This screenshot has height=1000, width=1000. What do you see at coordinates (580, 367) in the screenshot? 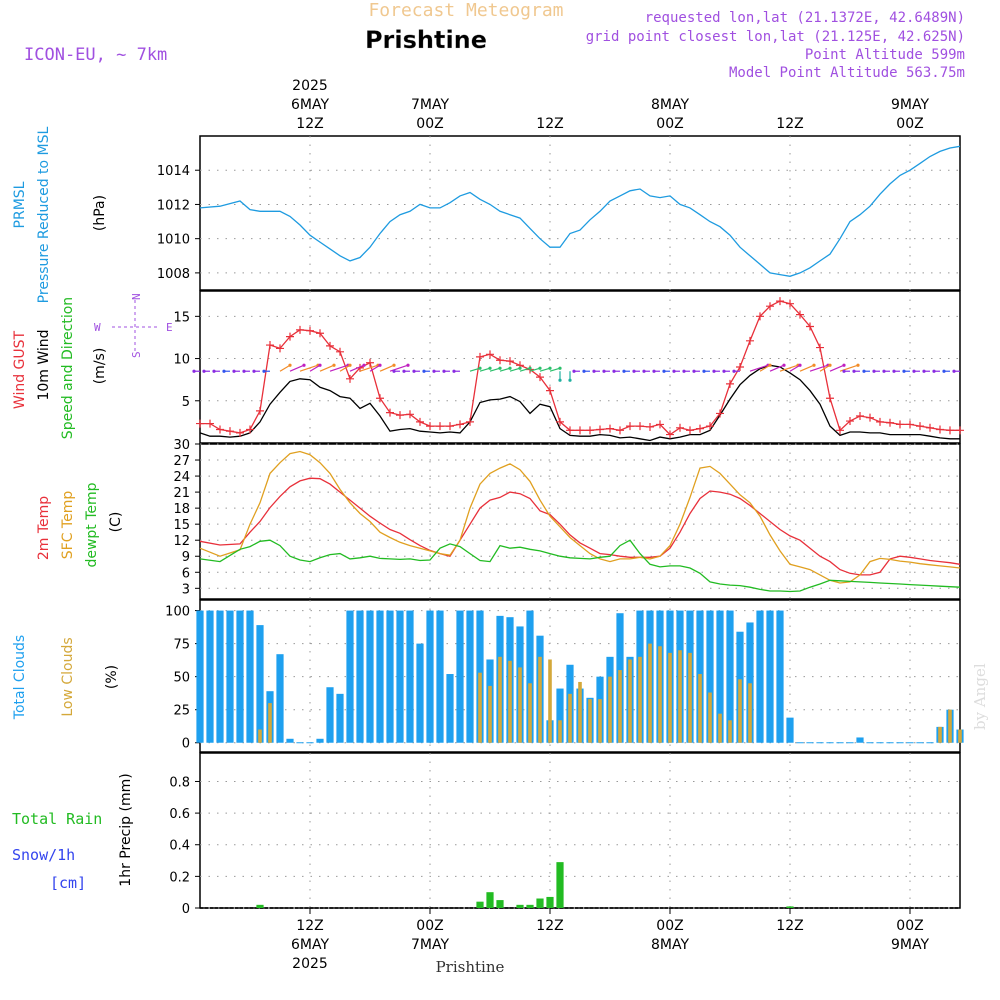
I see `wind-frame` at bounding box center [580, 367].